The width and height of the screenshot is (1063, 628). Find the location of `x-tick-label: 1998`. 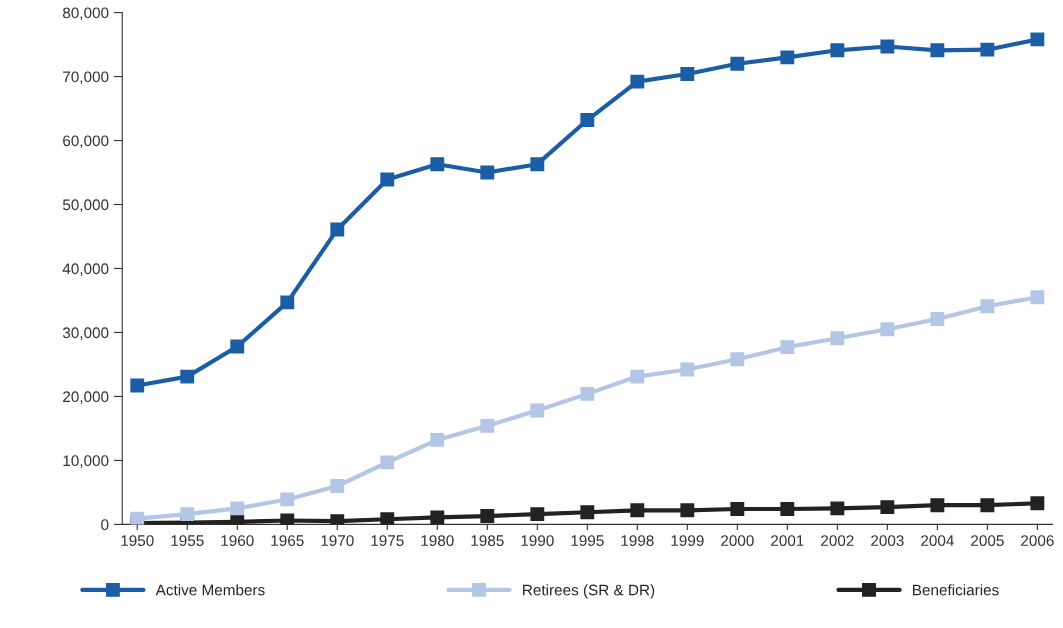

x-tick-label: 1998 is located at coordinates (637, 541).